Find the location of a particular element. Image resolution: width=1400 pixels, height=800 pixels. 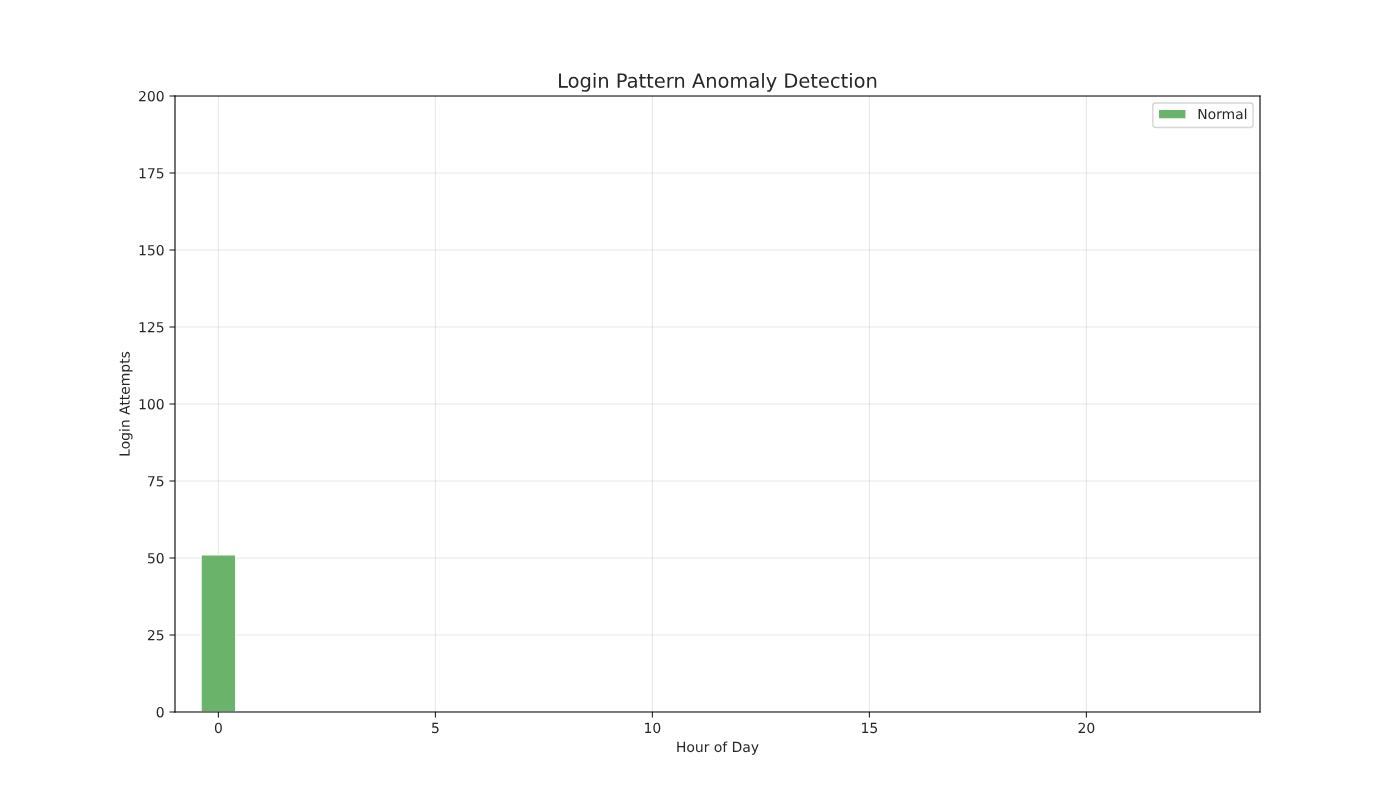

y-tick-label: 200 is located at coordinates (151, 96).